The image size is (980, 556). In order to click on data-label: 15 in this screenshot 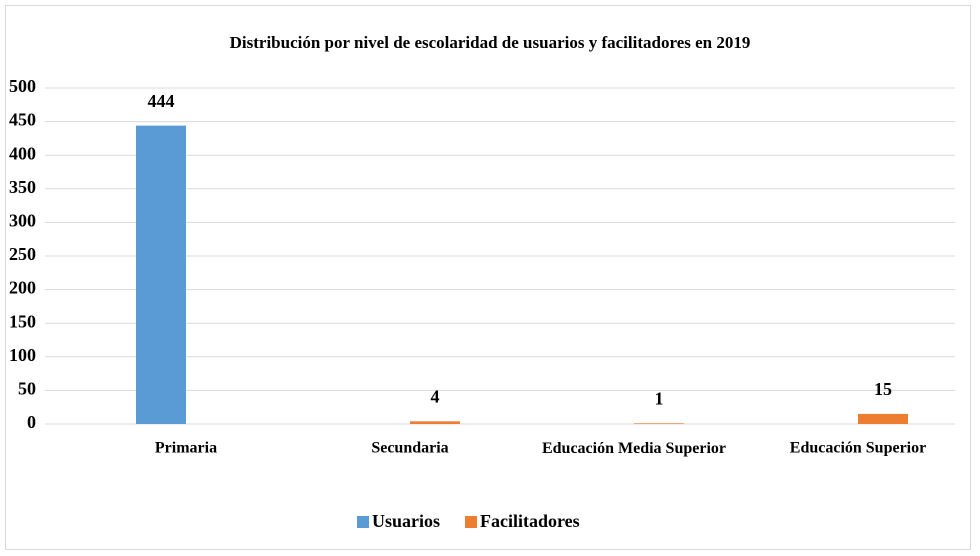, I will do `click(883, 389)`.